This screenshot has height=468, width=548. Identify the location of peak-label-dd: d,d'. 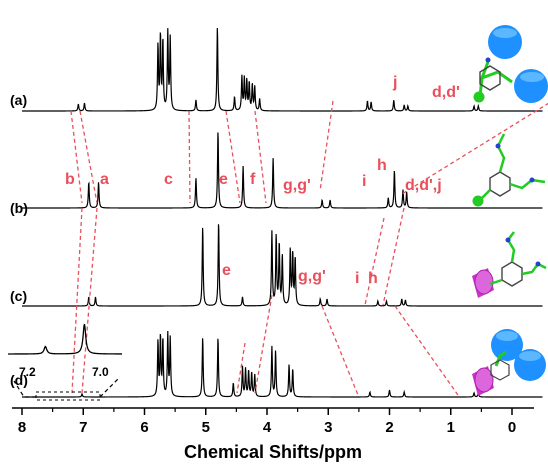
(446, 92).